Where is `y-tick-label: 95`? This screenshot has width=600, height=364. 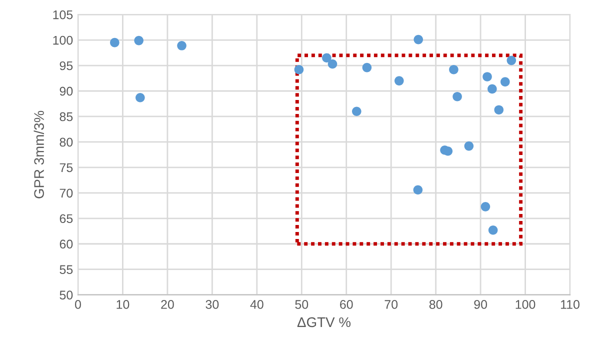 y-tick-label: 95 is located at coordinates (66, 65).